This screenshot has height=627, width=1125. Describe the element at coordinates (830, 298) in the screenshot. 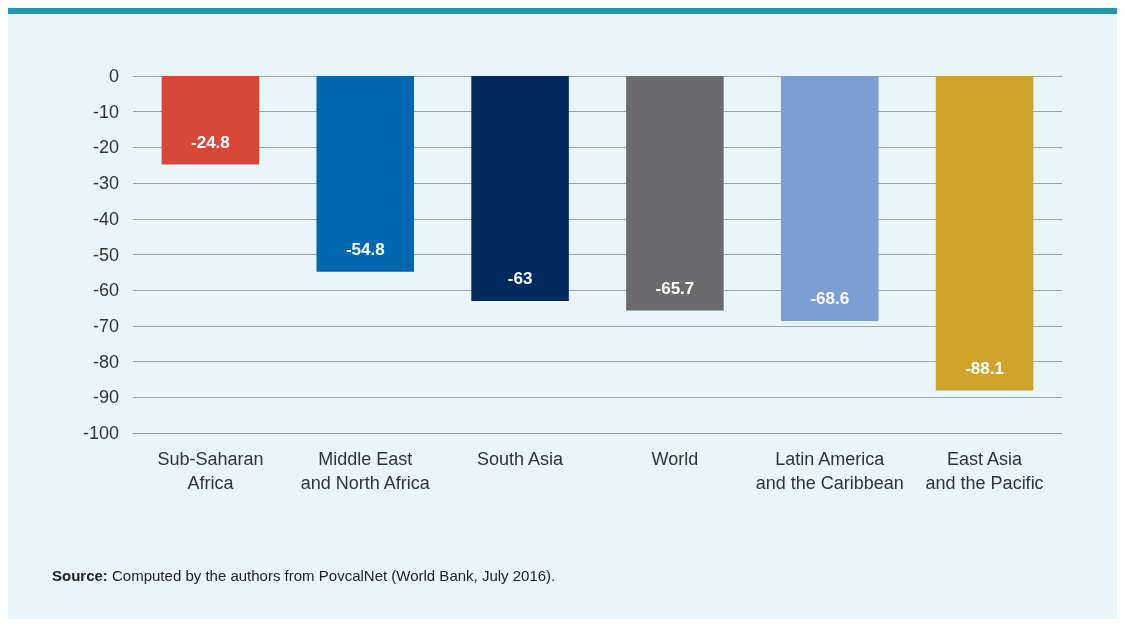

I see `data-label: -68.6` at that location.